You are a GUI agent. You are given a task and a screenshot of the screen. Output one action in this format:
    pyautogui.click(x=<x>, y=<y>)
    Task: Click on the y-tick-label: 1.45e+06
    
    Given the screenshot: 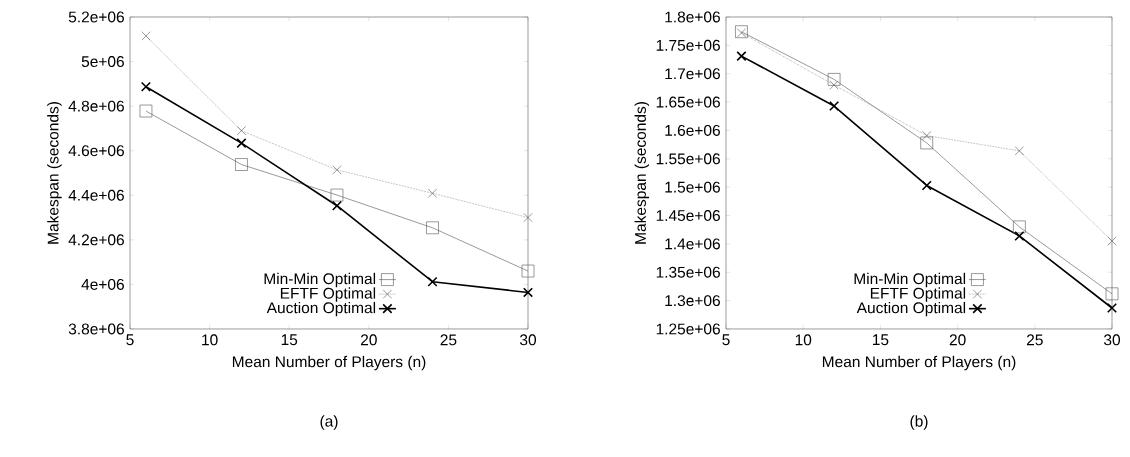 What is the action you would take?
    pyautogui.click(x=688, y=216)
    